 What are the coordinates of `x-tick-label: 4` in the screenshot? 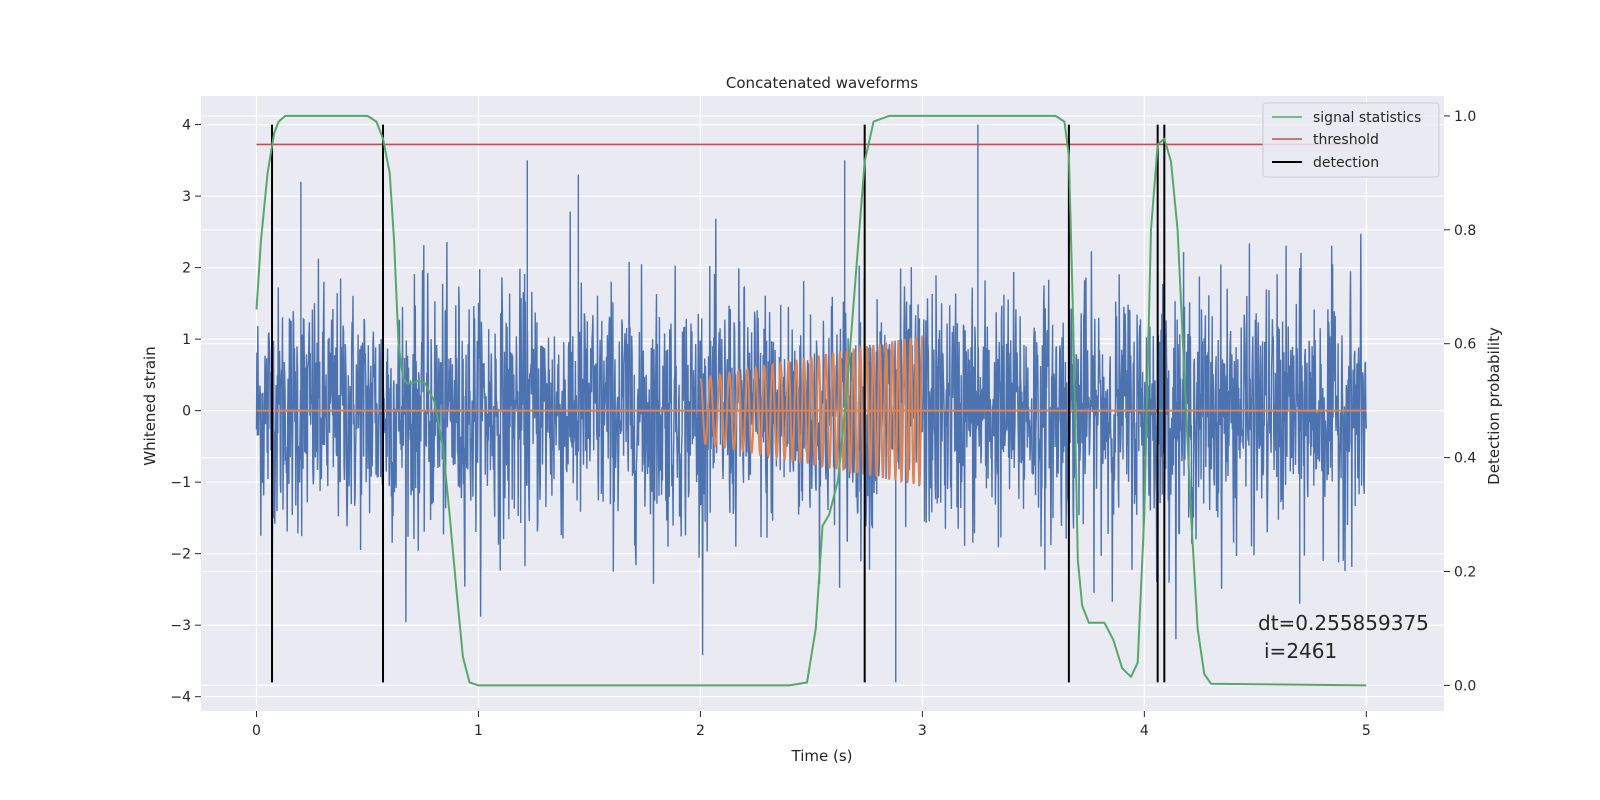 It's located at (1144, 731).